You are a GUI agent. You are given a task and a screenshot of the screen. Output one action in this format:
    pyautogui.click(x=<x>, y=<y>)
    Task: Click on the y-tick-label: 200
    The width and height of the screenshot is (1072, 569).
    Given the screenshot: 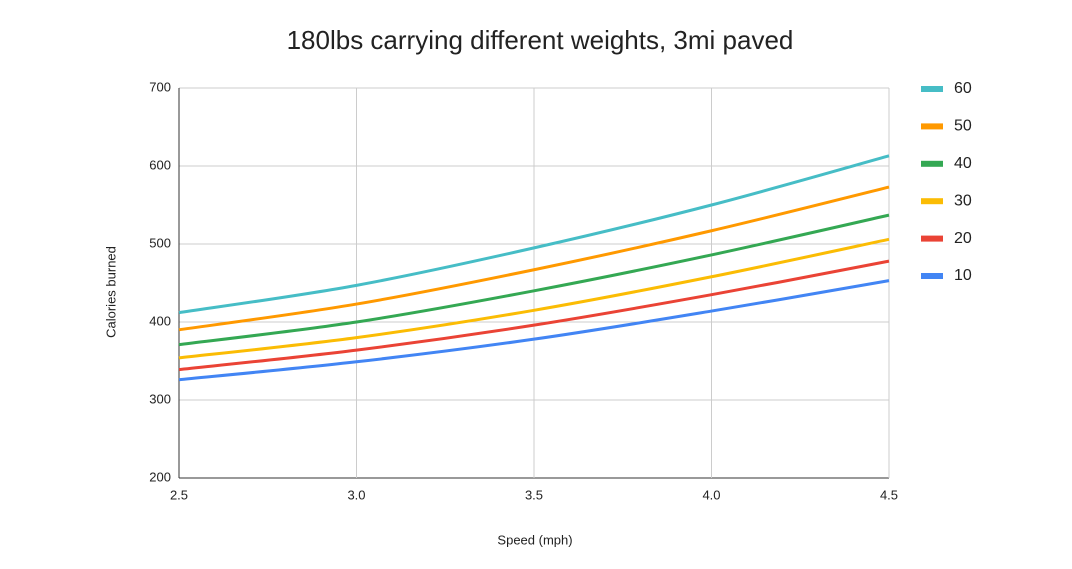 What is the action you would take?
    pyautogui.click(x=160, y=476)
    